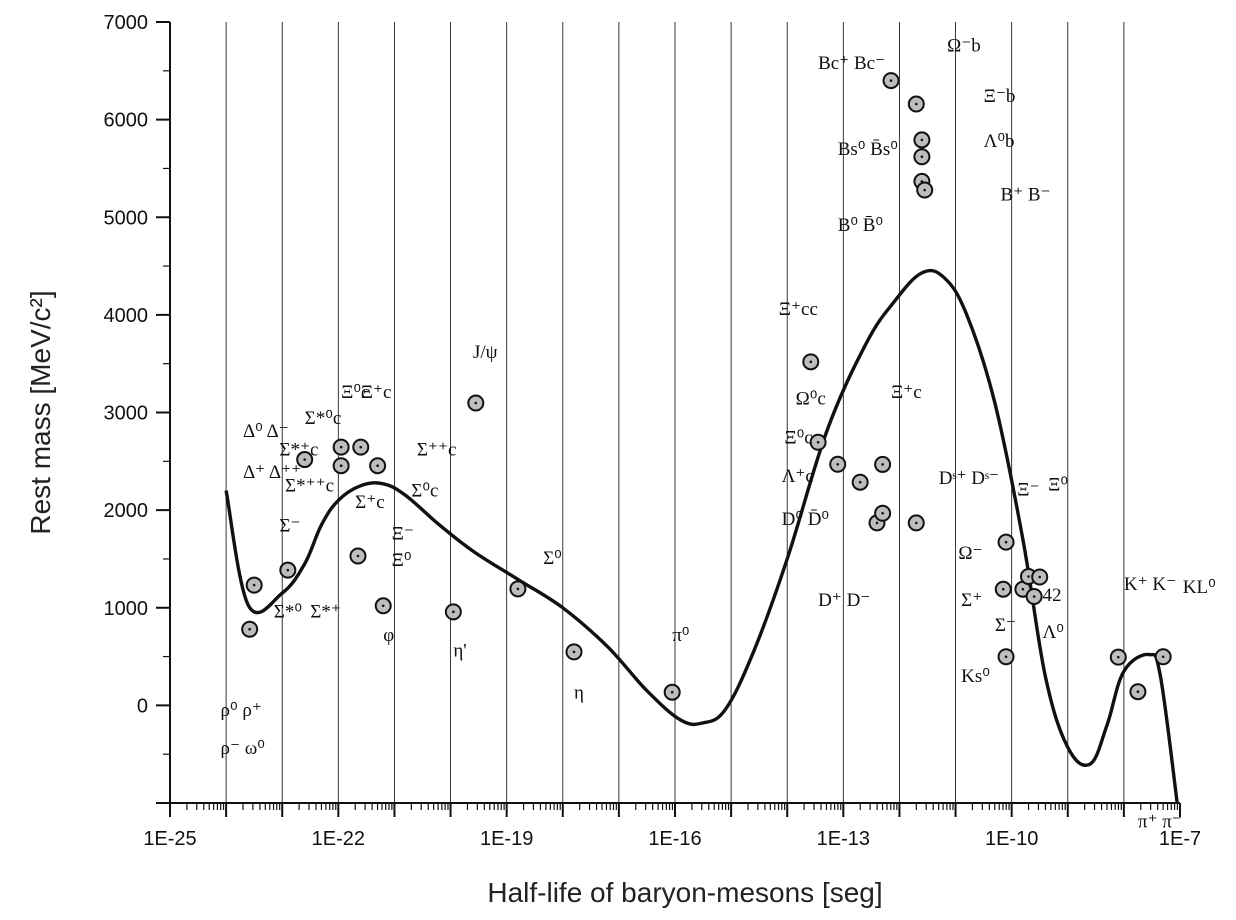 Image resolution: width=1236 pixels, height=920 pixels. I want to click on particle-label: Δ⁺ Δ⁺⁺, so click(272, 472).